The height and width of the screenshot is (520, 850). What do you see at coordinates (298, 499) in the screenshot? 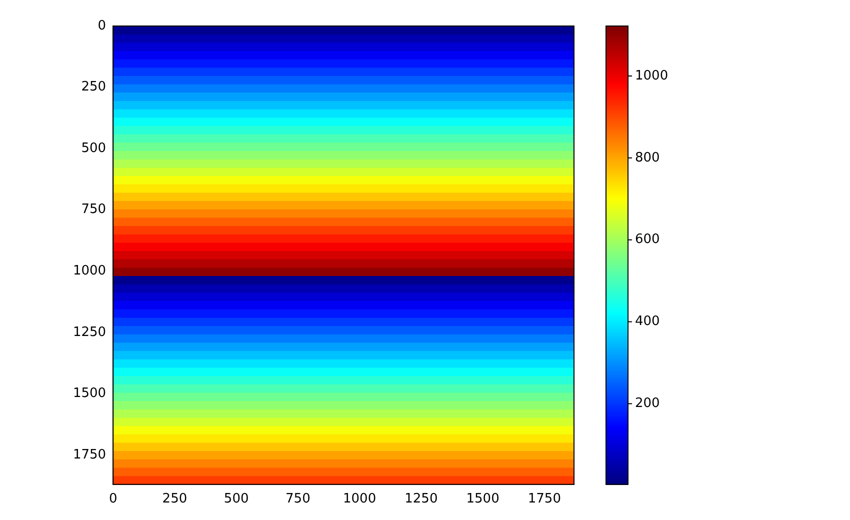
I see `x-tick-label: 750` at bounding box center [298, 499].